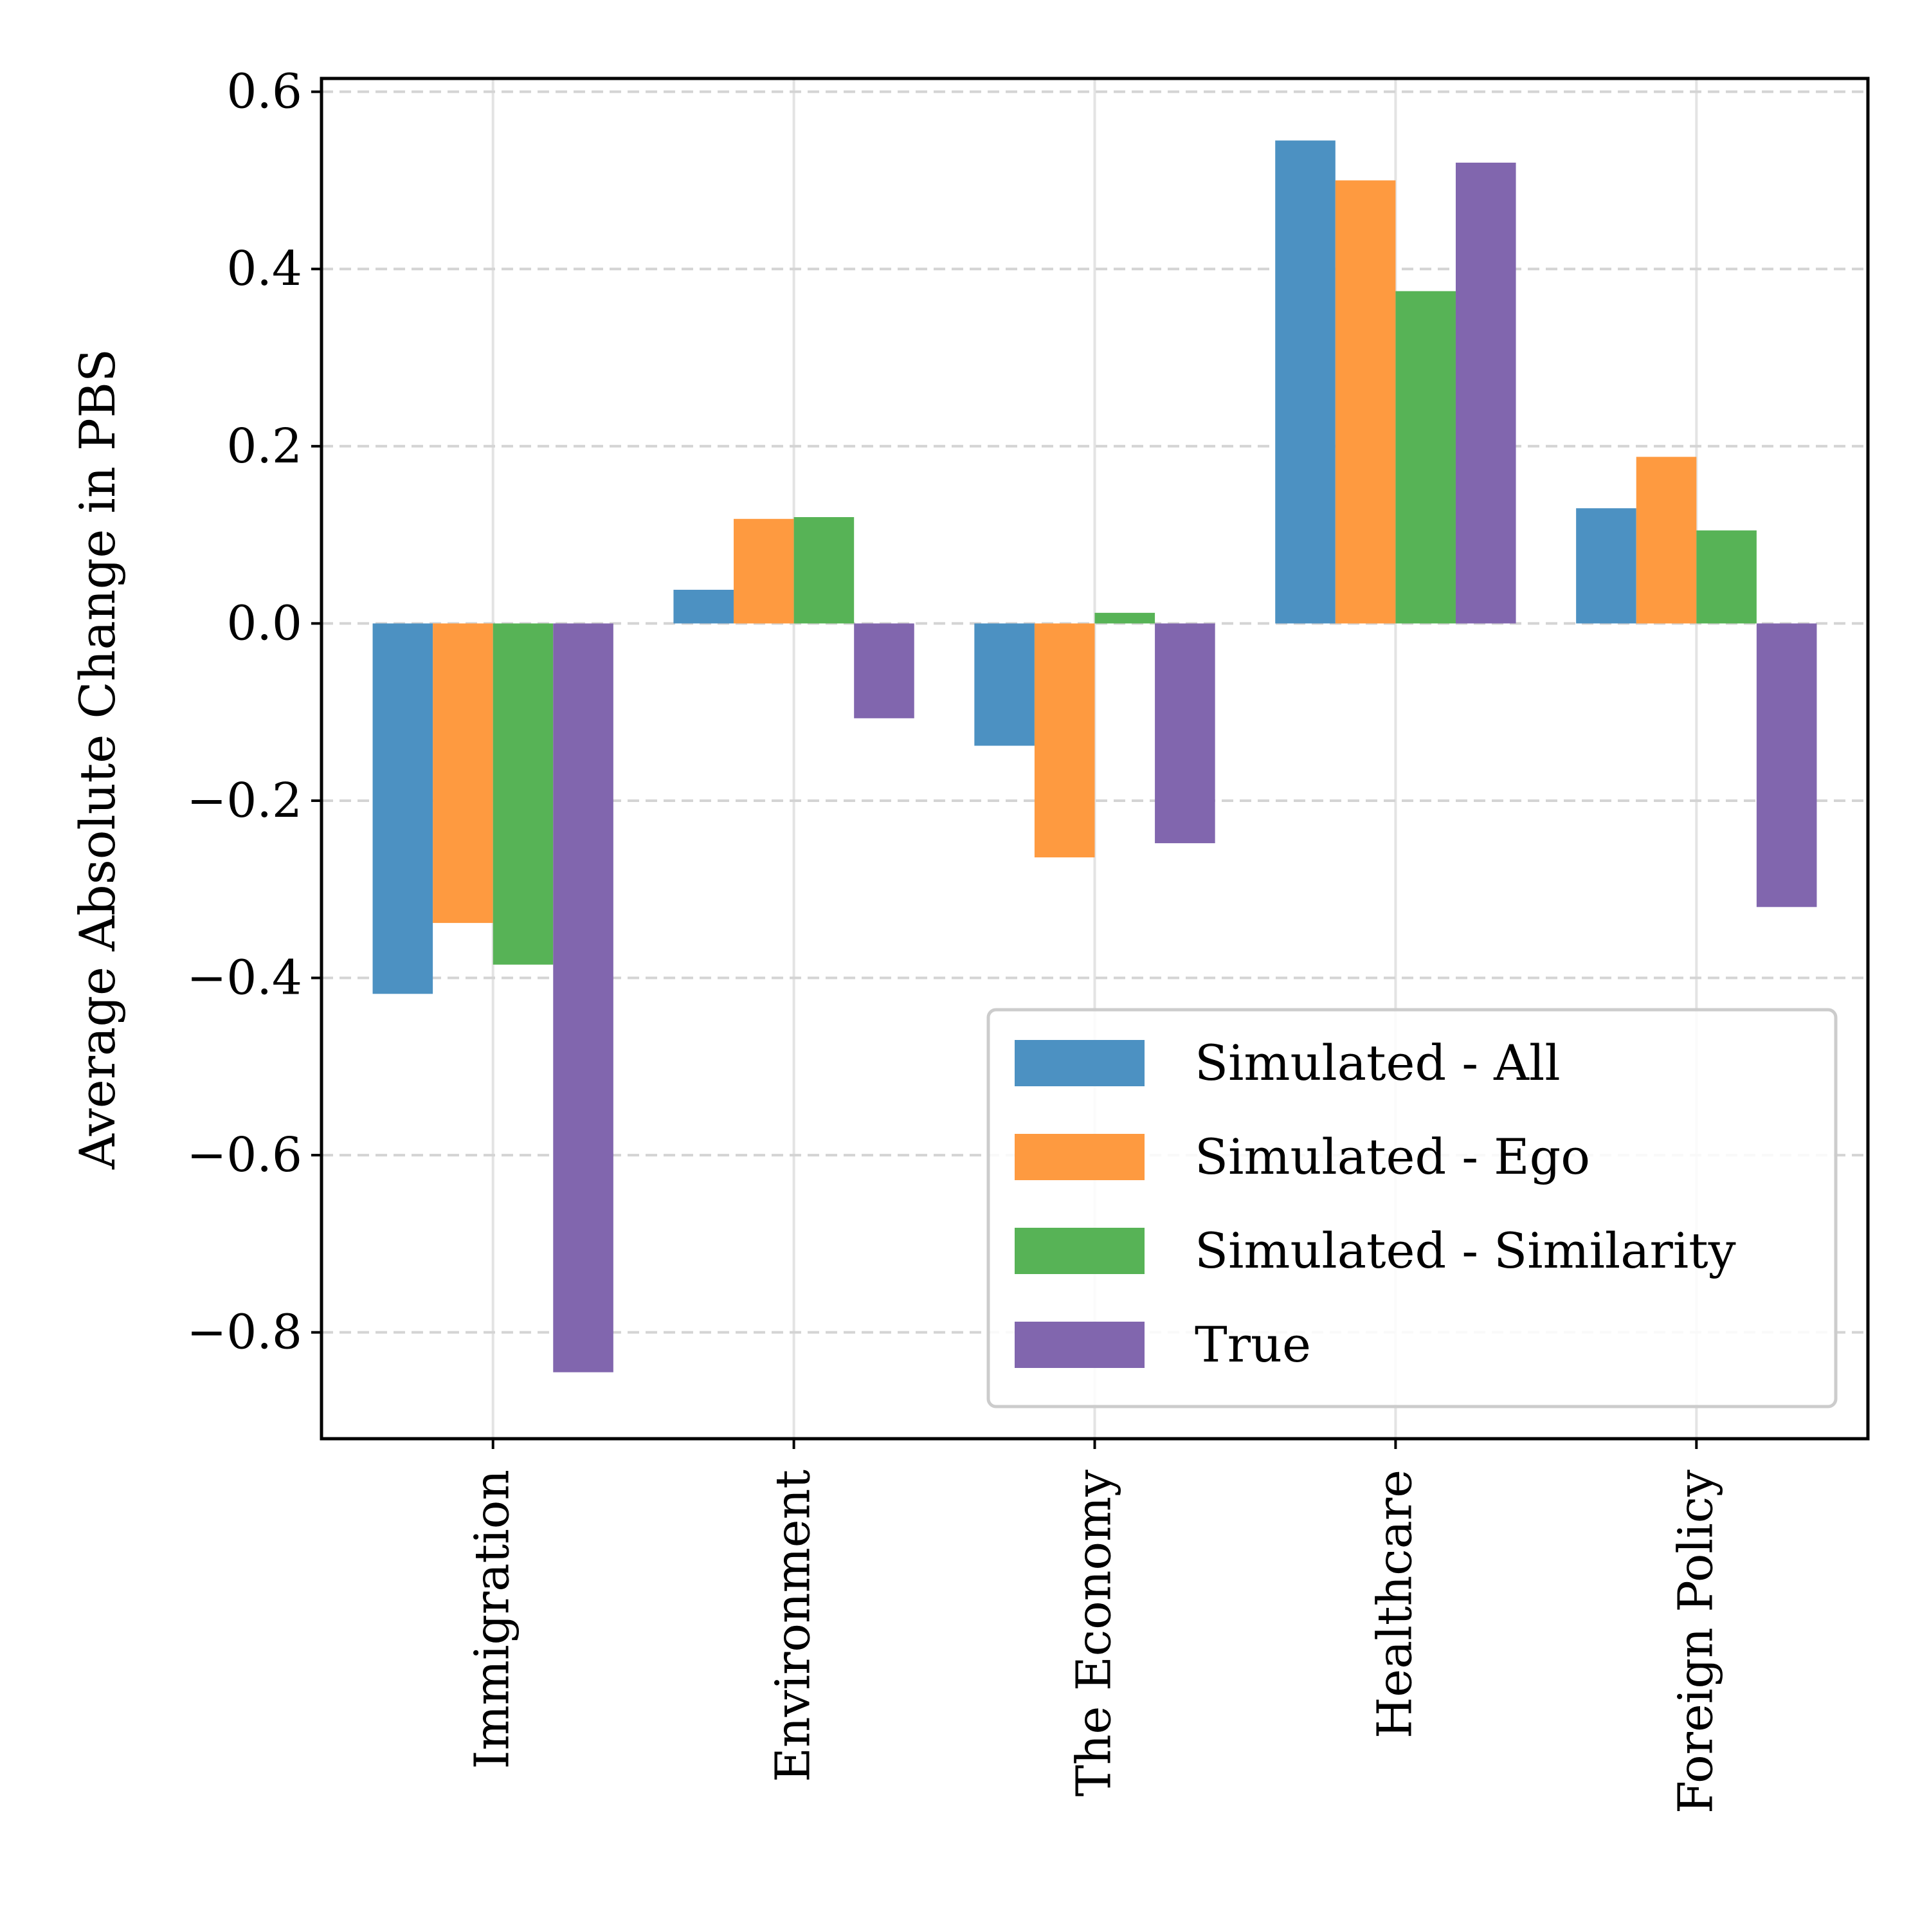 The image size is (1929, 1932). I want to click on y-tick-label: −0.4, so click(244, 979).